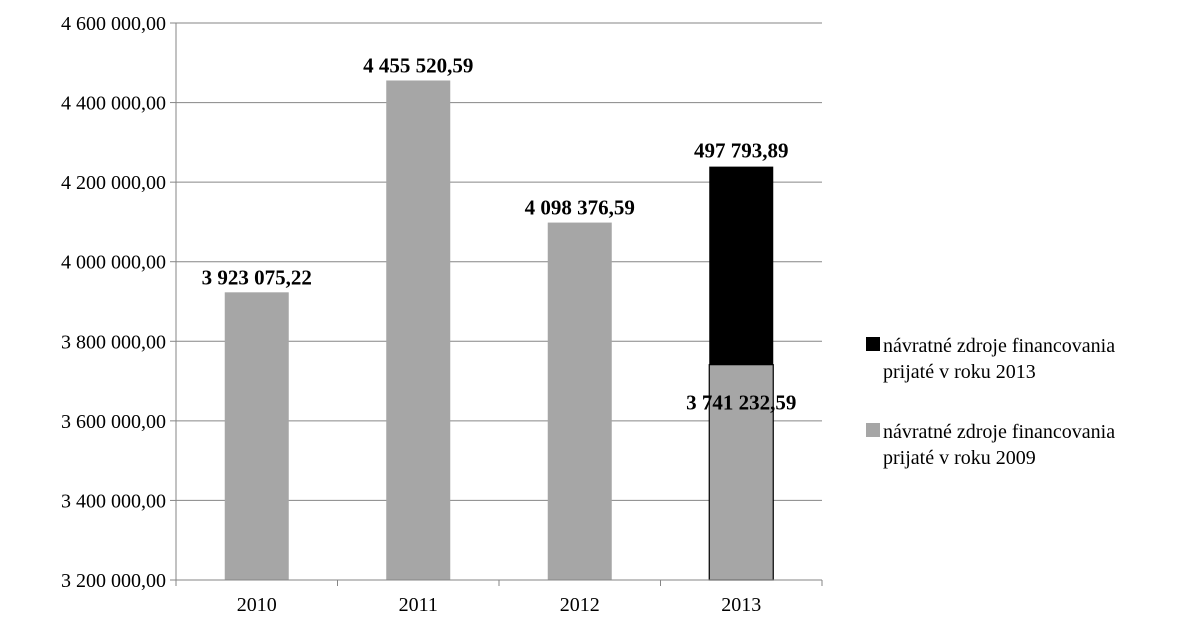 This screenshot has width=1197, height=621. I want to click on bar-2013-2013, so click(741, 265).